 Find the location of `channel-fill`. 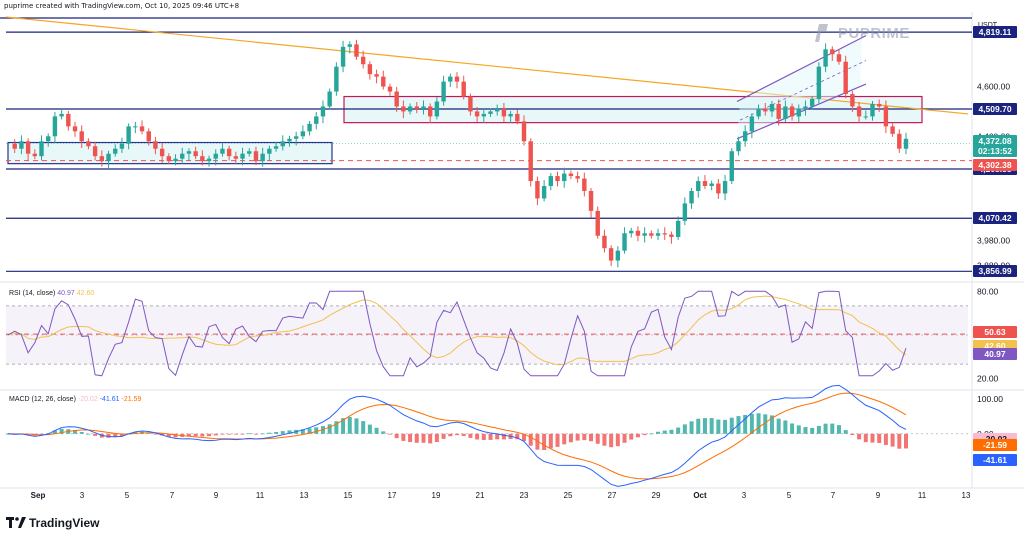

channel-fill is located at coordinates (799, 87).